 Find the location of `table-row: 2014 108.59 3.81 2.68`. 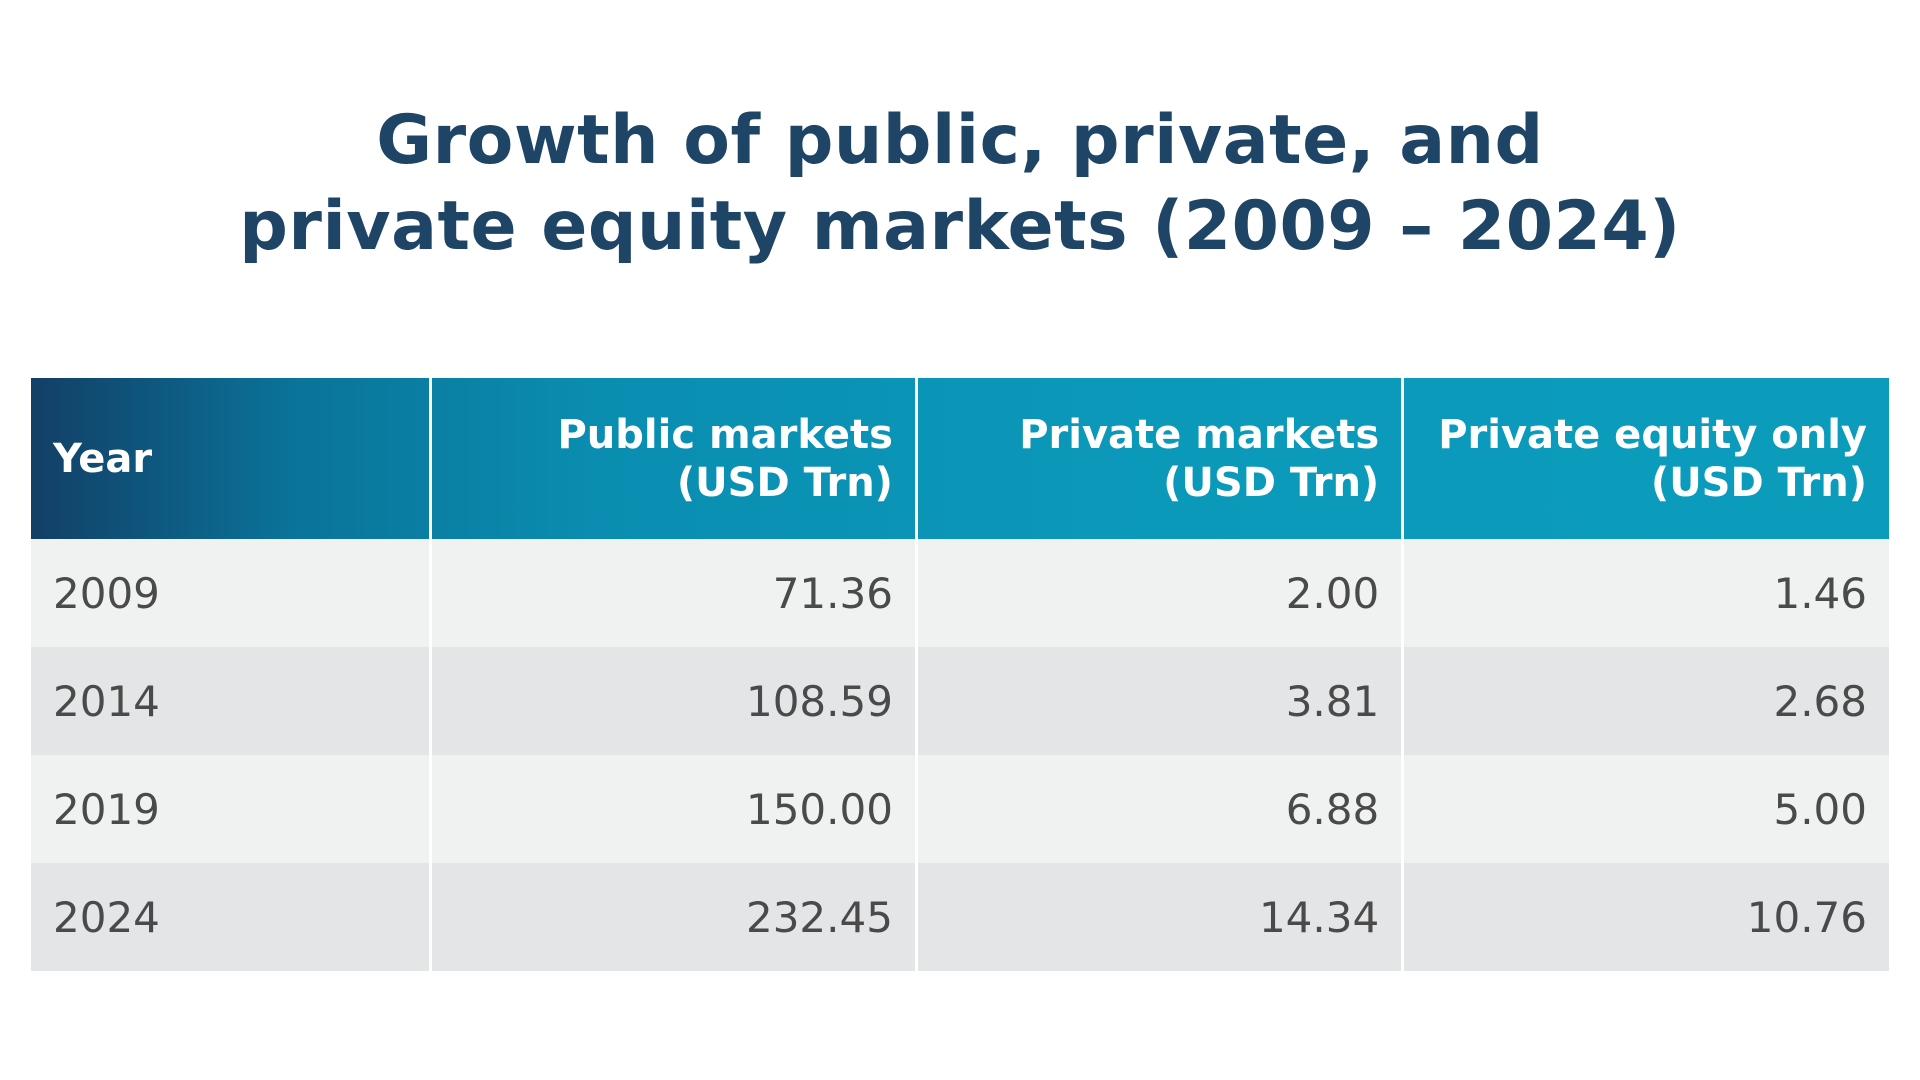

table-row: 2014 108.59 3.81 2.68 is located at coordinates (960, 701).